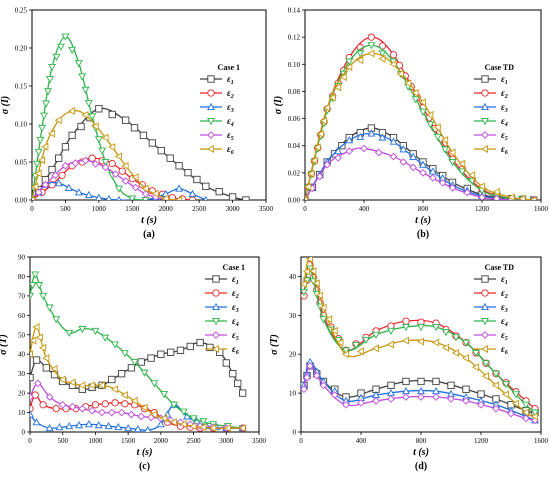  What do you see at coordinates (235, 294) in the screenshot?
I see `legend-entry-label: ε2` at bounding box center [235, 294].